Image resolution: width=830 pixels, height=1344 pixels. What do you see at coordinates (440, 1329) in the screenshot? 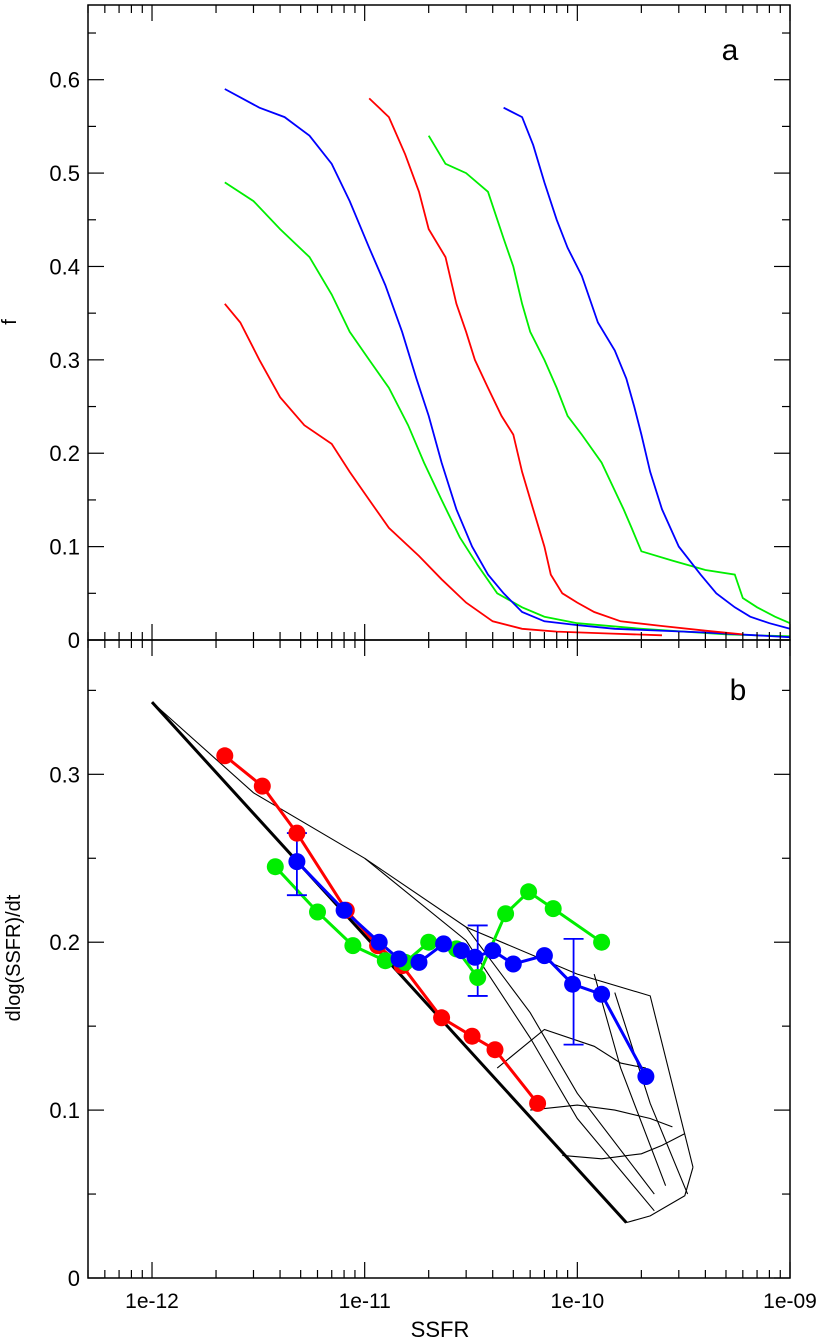
I see `panel-b-xlabel: SSFR` at bounding box center [440, 1329].